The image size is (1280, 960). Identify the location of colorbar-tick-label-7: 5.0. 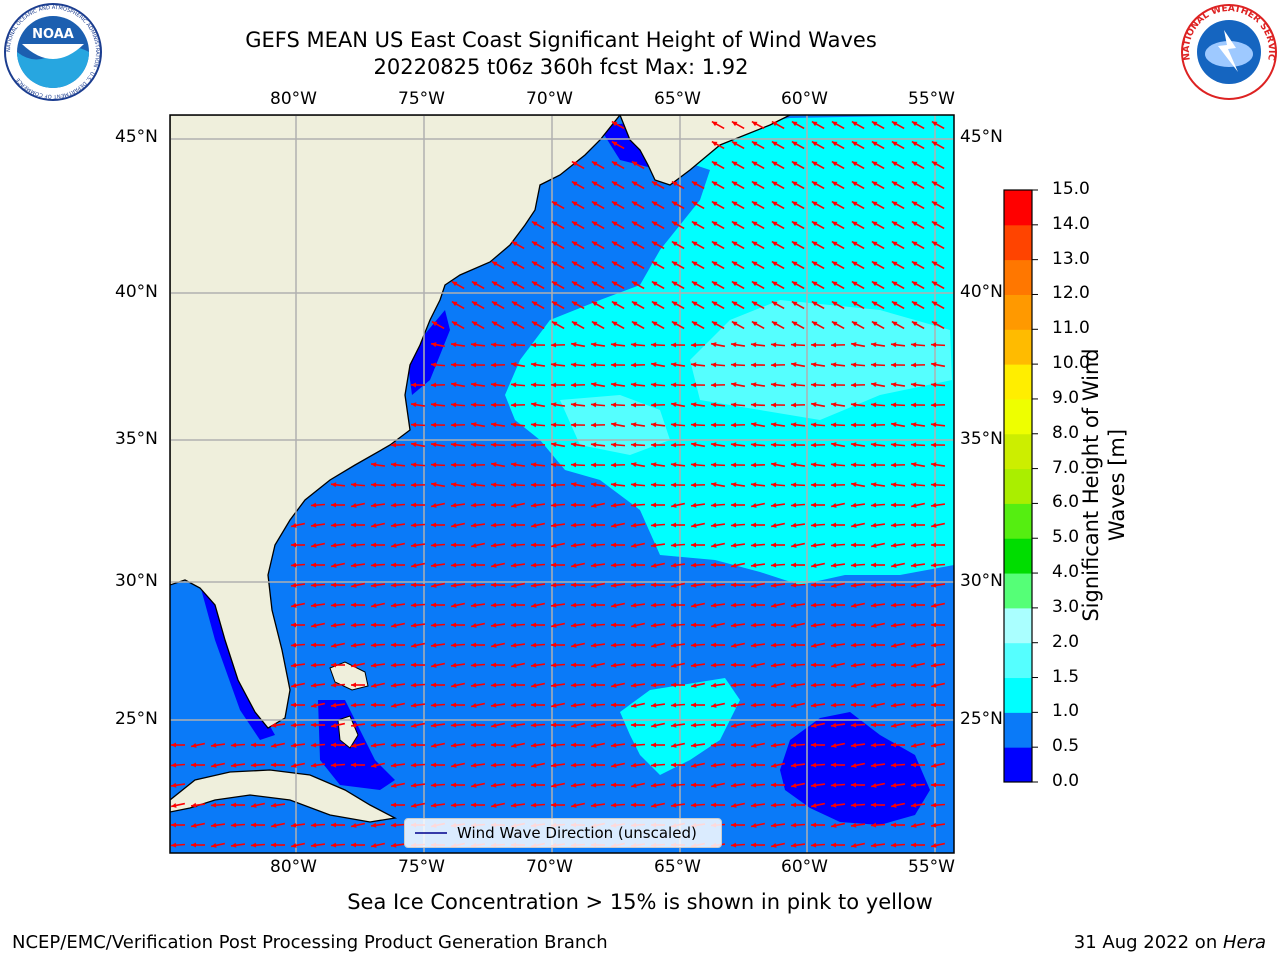
(1066, 537).